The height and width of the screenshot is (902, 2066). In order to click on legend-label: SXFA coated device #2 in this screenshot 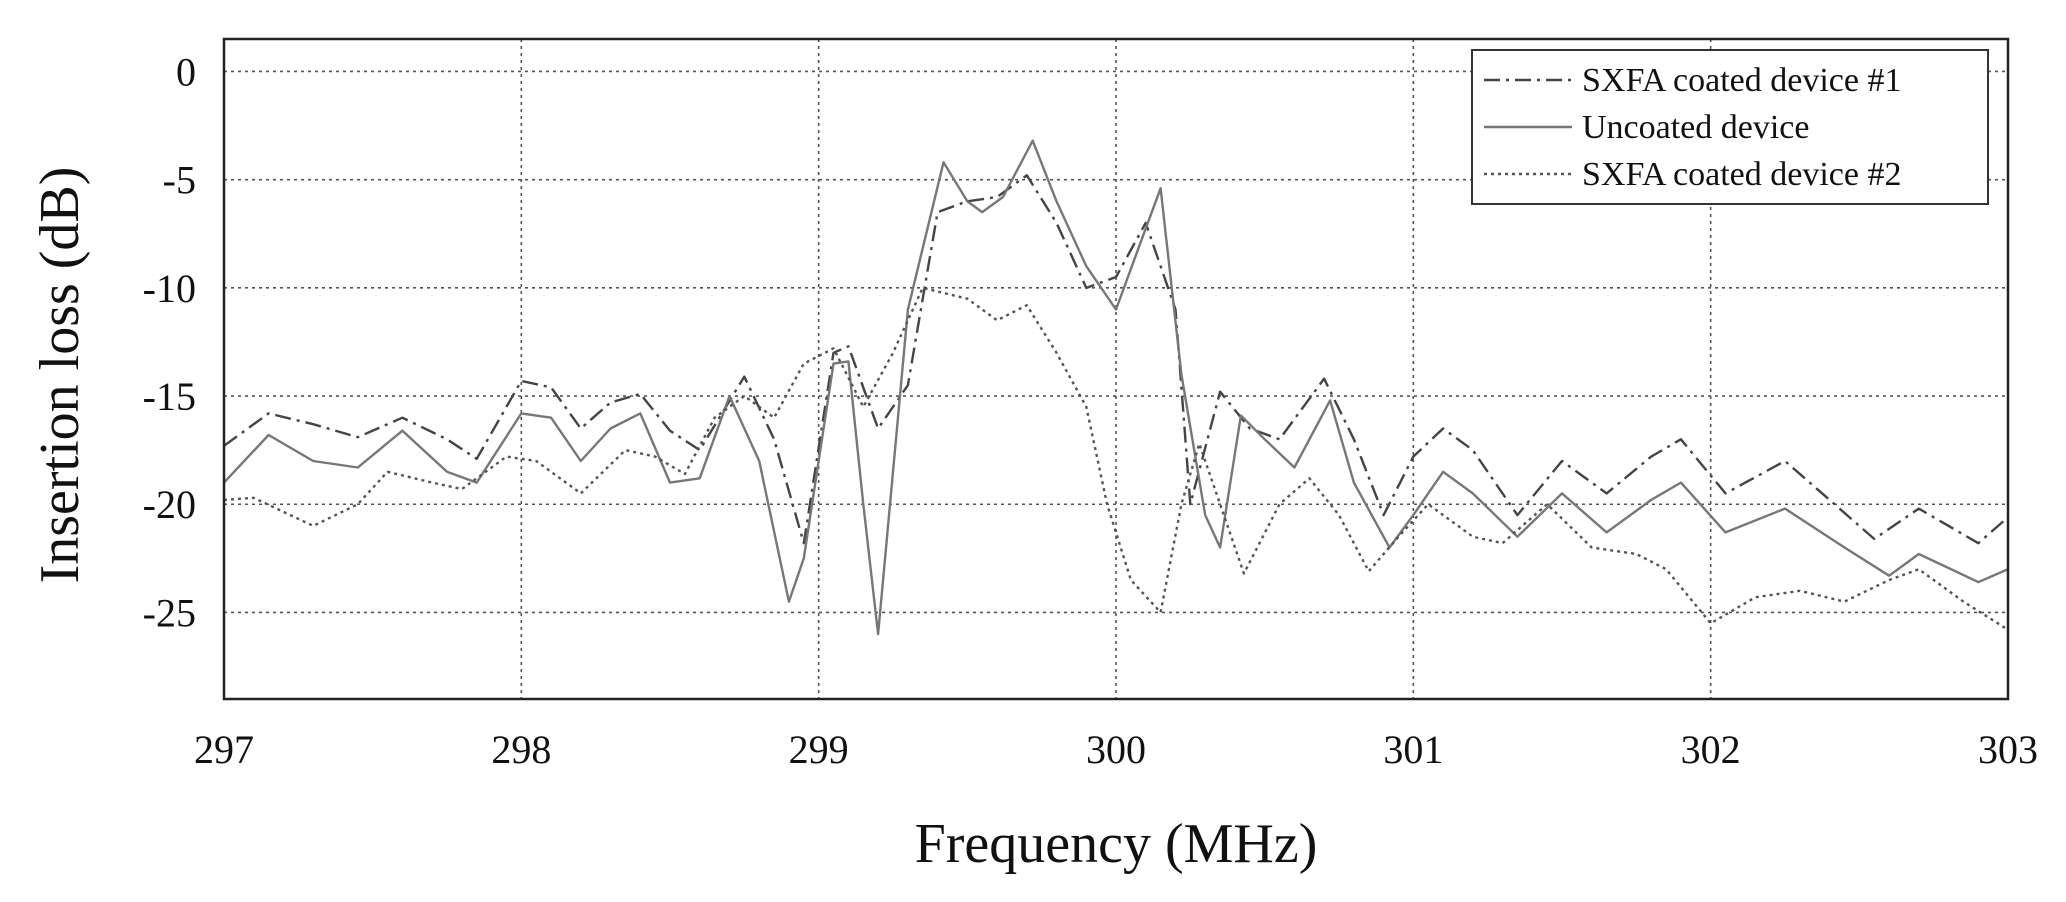, I will do `click(1741, 174)`.